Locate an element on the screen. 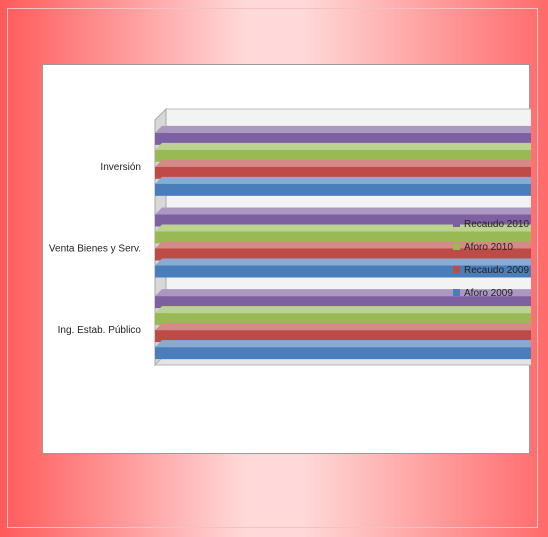 This screenshot has height=537, width=548. legend-label: Recaudo 2009 is located at coordinates (496, 270).